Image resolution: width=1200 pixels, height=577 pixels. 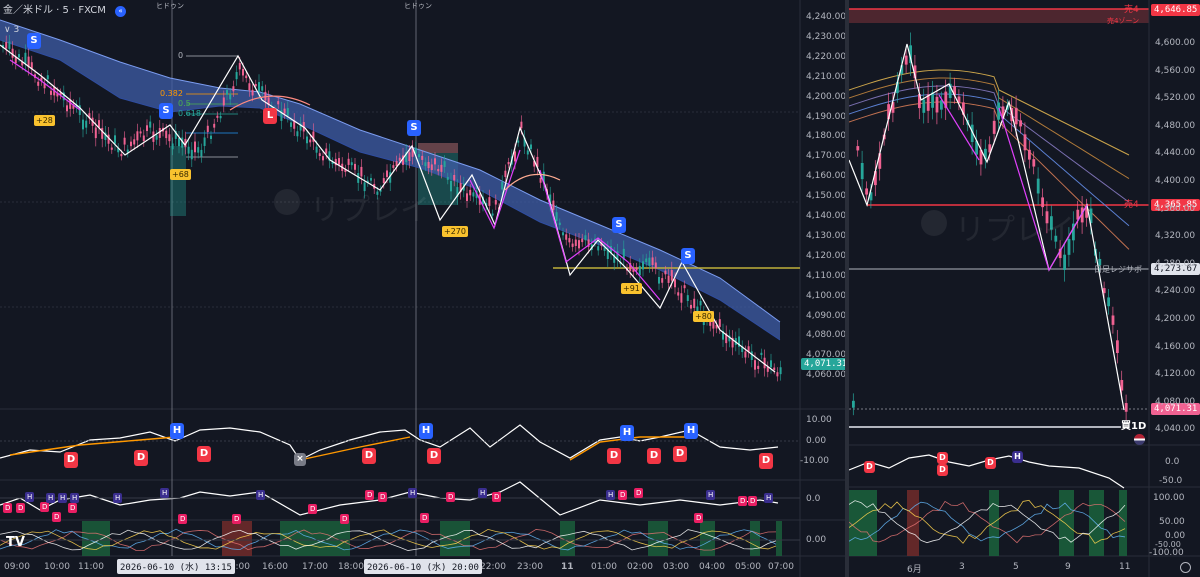 What do you see at coordinates (934, 223) in the screenshot?
I see `replay-watermark-icon` at bounding box center [934, 223].